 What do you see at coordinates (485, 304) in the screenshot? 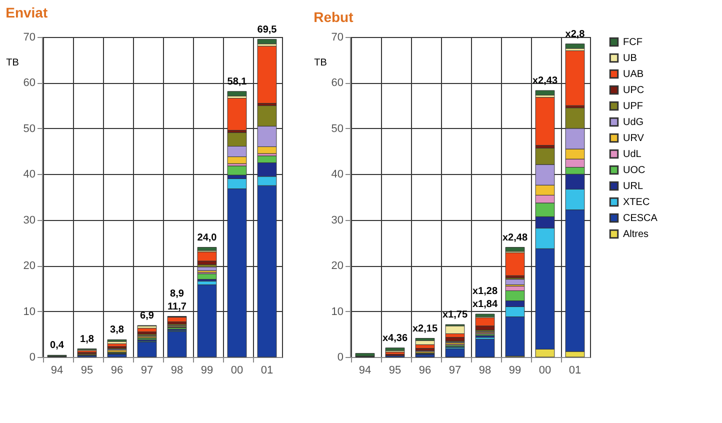
I see `annotation: x1,84` at bounding box center [485, 304].